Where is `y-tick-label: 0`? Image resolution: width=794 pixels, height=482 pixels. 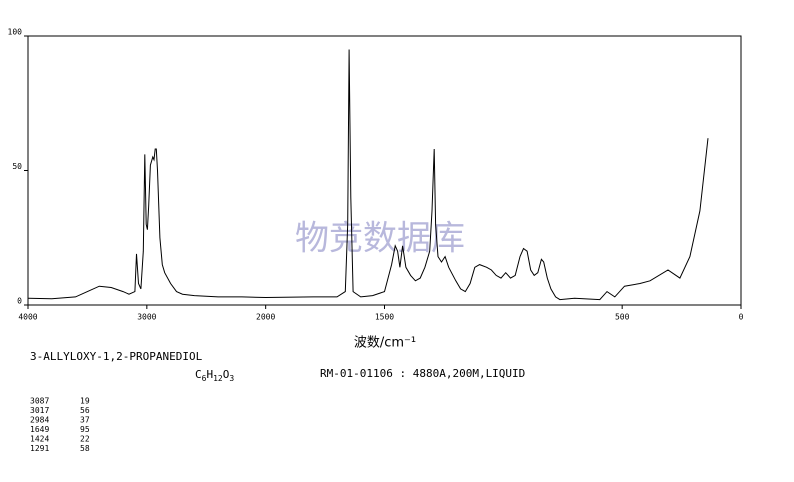 y-tick-label: 0 is located at coordinates (19, 301).